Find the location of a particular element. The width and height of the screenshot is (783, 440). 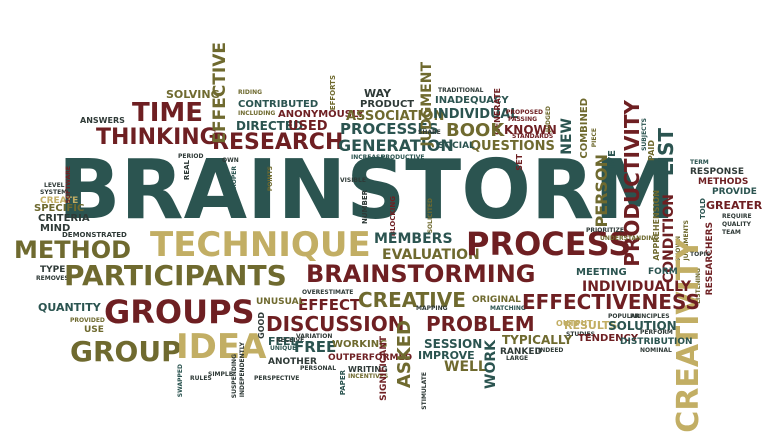

word-understanding: UNDERSTANDING is located at coordinates (629, 238).